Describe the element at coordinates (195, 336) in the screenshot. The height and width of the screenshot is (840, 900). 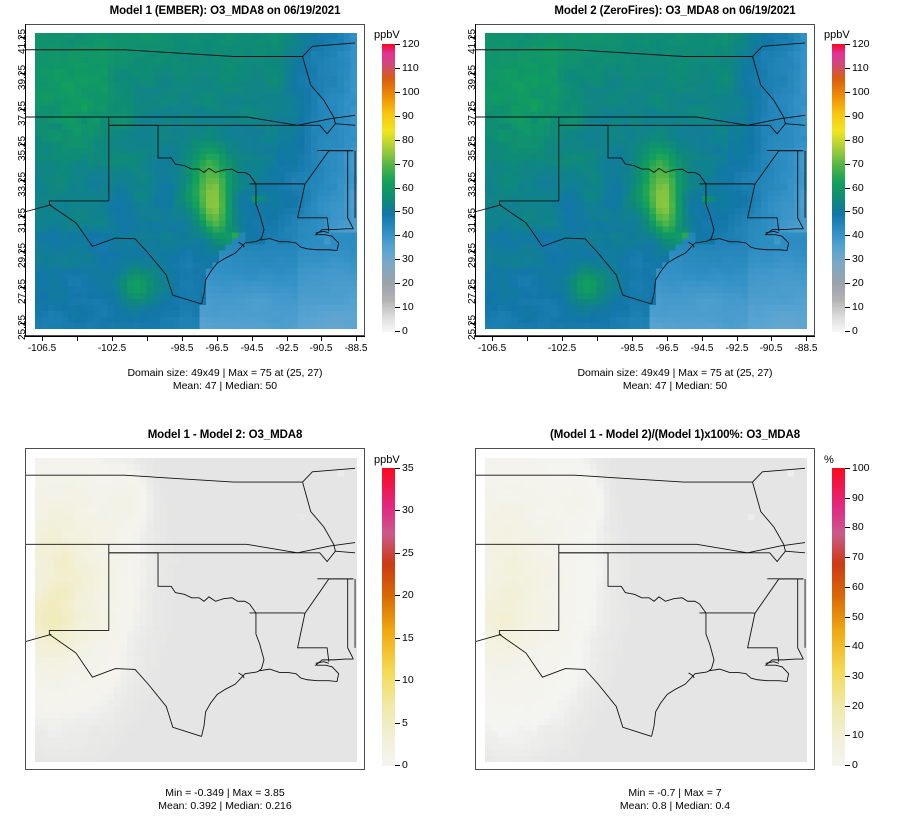
I see `x-axis-line` at that location.